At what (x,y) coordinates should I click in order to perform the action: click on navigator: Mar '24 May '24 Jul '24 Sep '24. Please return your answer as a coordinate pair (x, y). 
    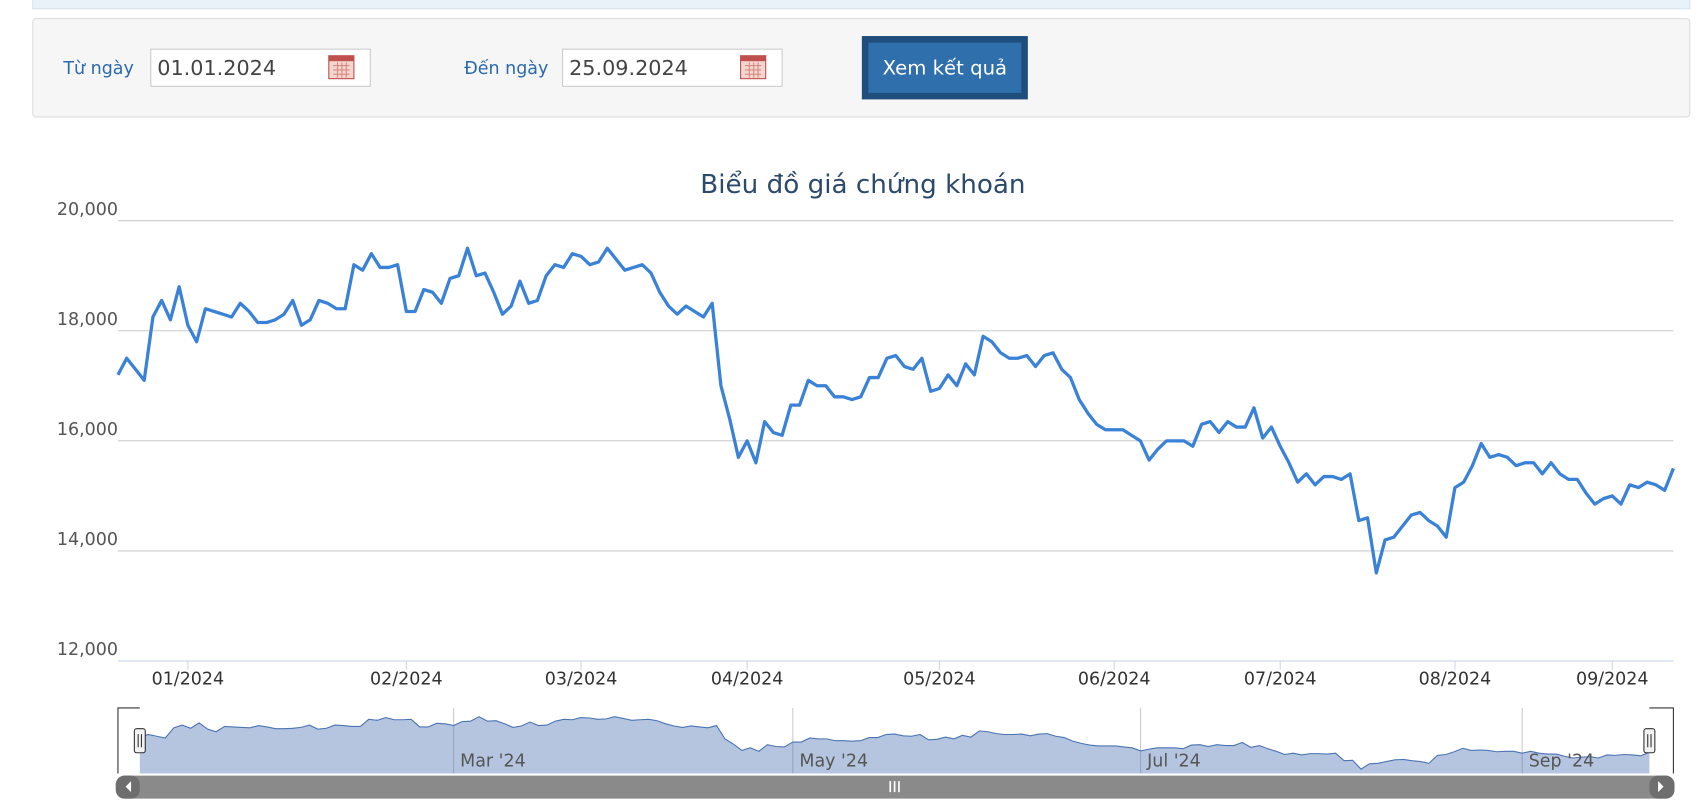
    Looking at the image, I should click on (895, 740).